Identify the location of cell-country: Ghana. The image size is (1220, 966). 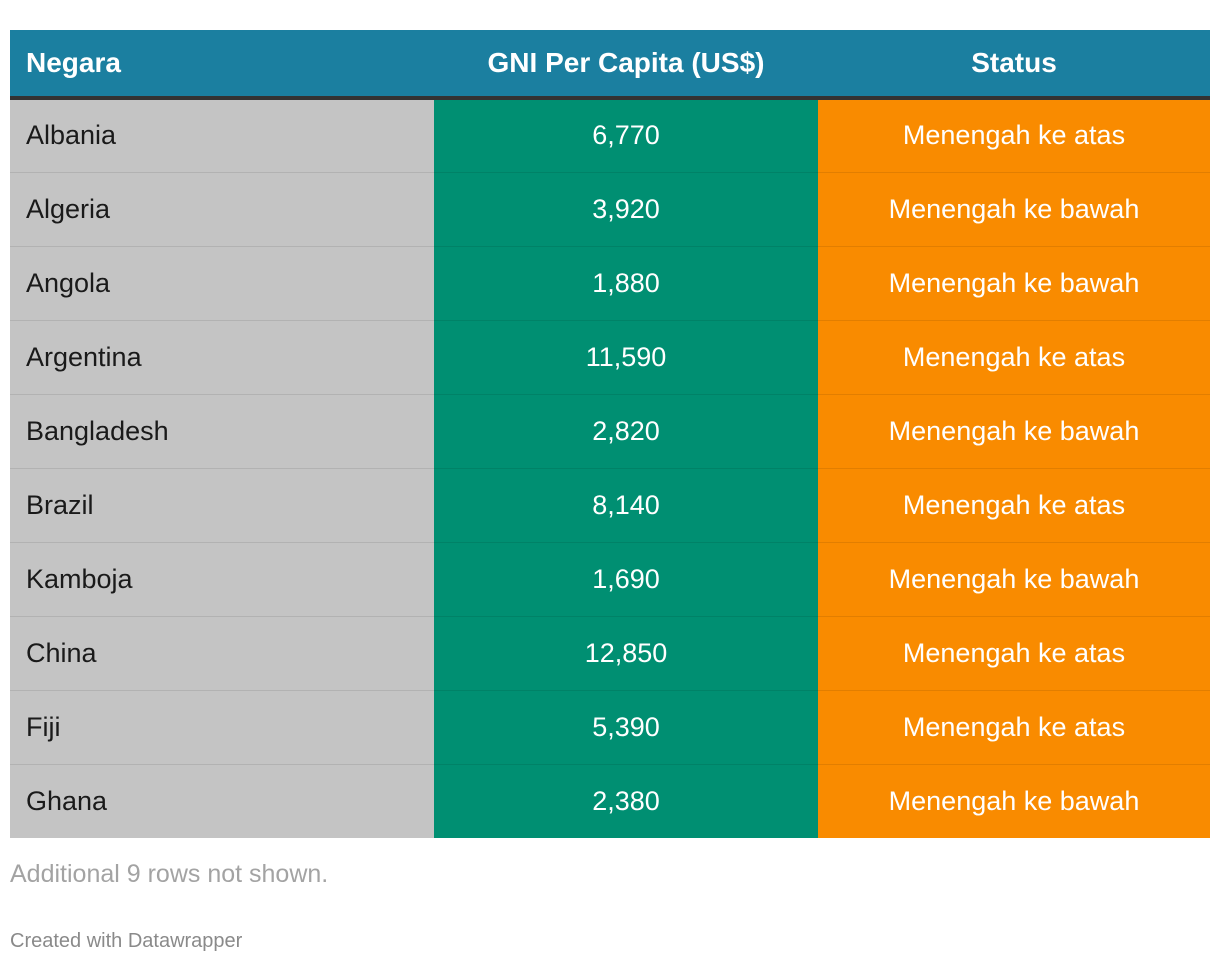
(222, 801).